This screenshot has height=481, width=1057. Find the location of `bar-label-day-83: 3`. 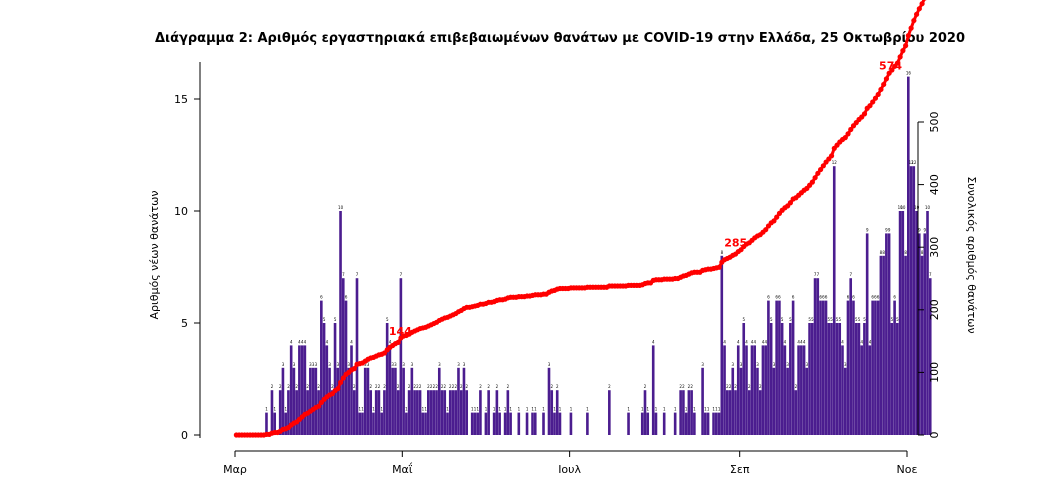

bar-label-day-83: 3 is located at coordinates (464, 364).